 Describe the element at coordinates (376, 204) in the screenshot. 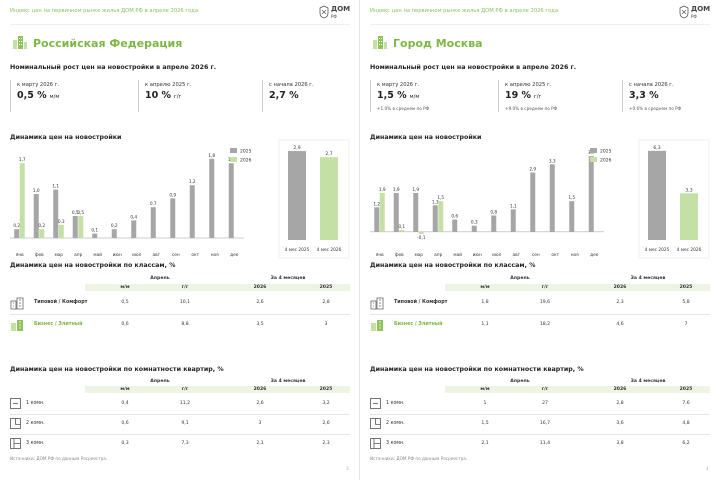

I see `data-label: 1,2` at that location.